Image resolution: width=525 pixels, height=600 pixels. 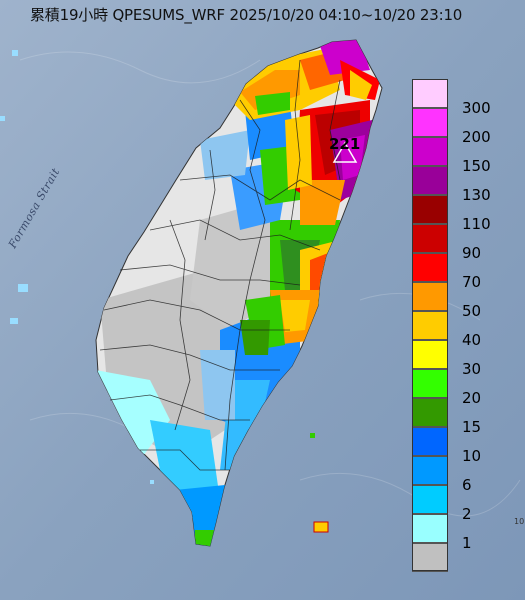 I want to click on legend-label: 20, so click(x=472, y=398).